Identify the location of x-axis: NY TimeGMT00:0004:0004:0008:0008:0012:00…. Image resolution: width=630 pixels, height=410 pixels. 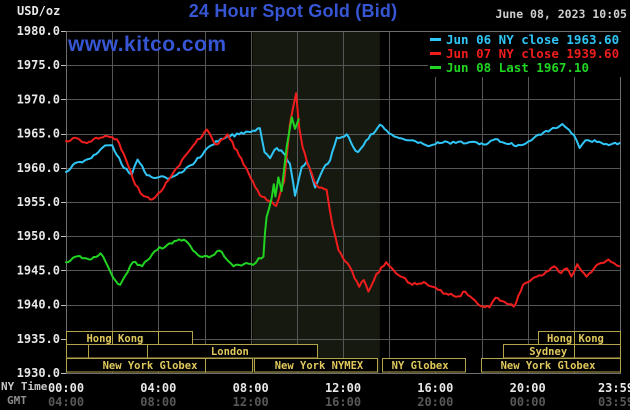
(315, 394).